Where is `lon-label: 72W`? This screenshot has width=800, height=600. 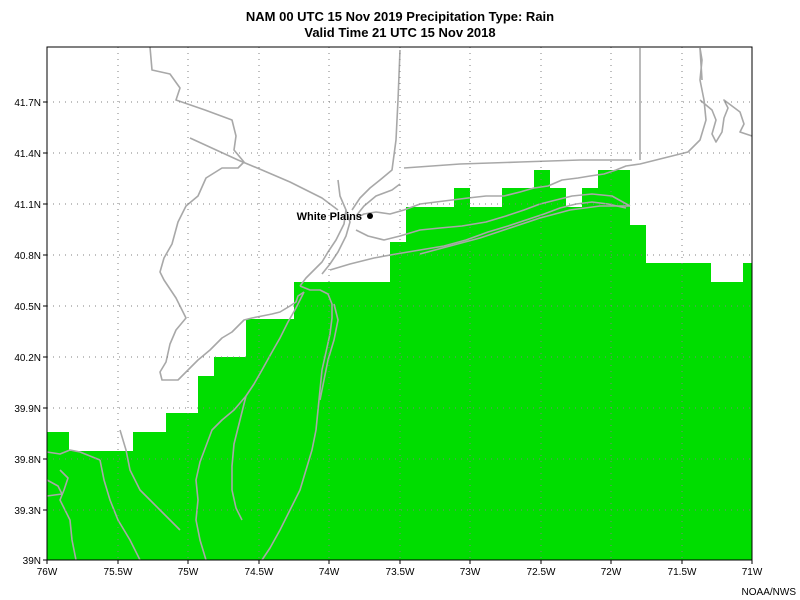
lon-label: 72W is located at coordinates (611, 572).